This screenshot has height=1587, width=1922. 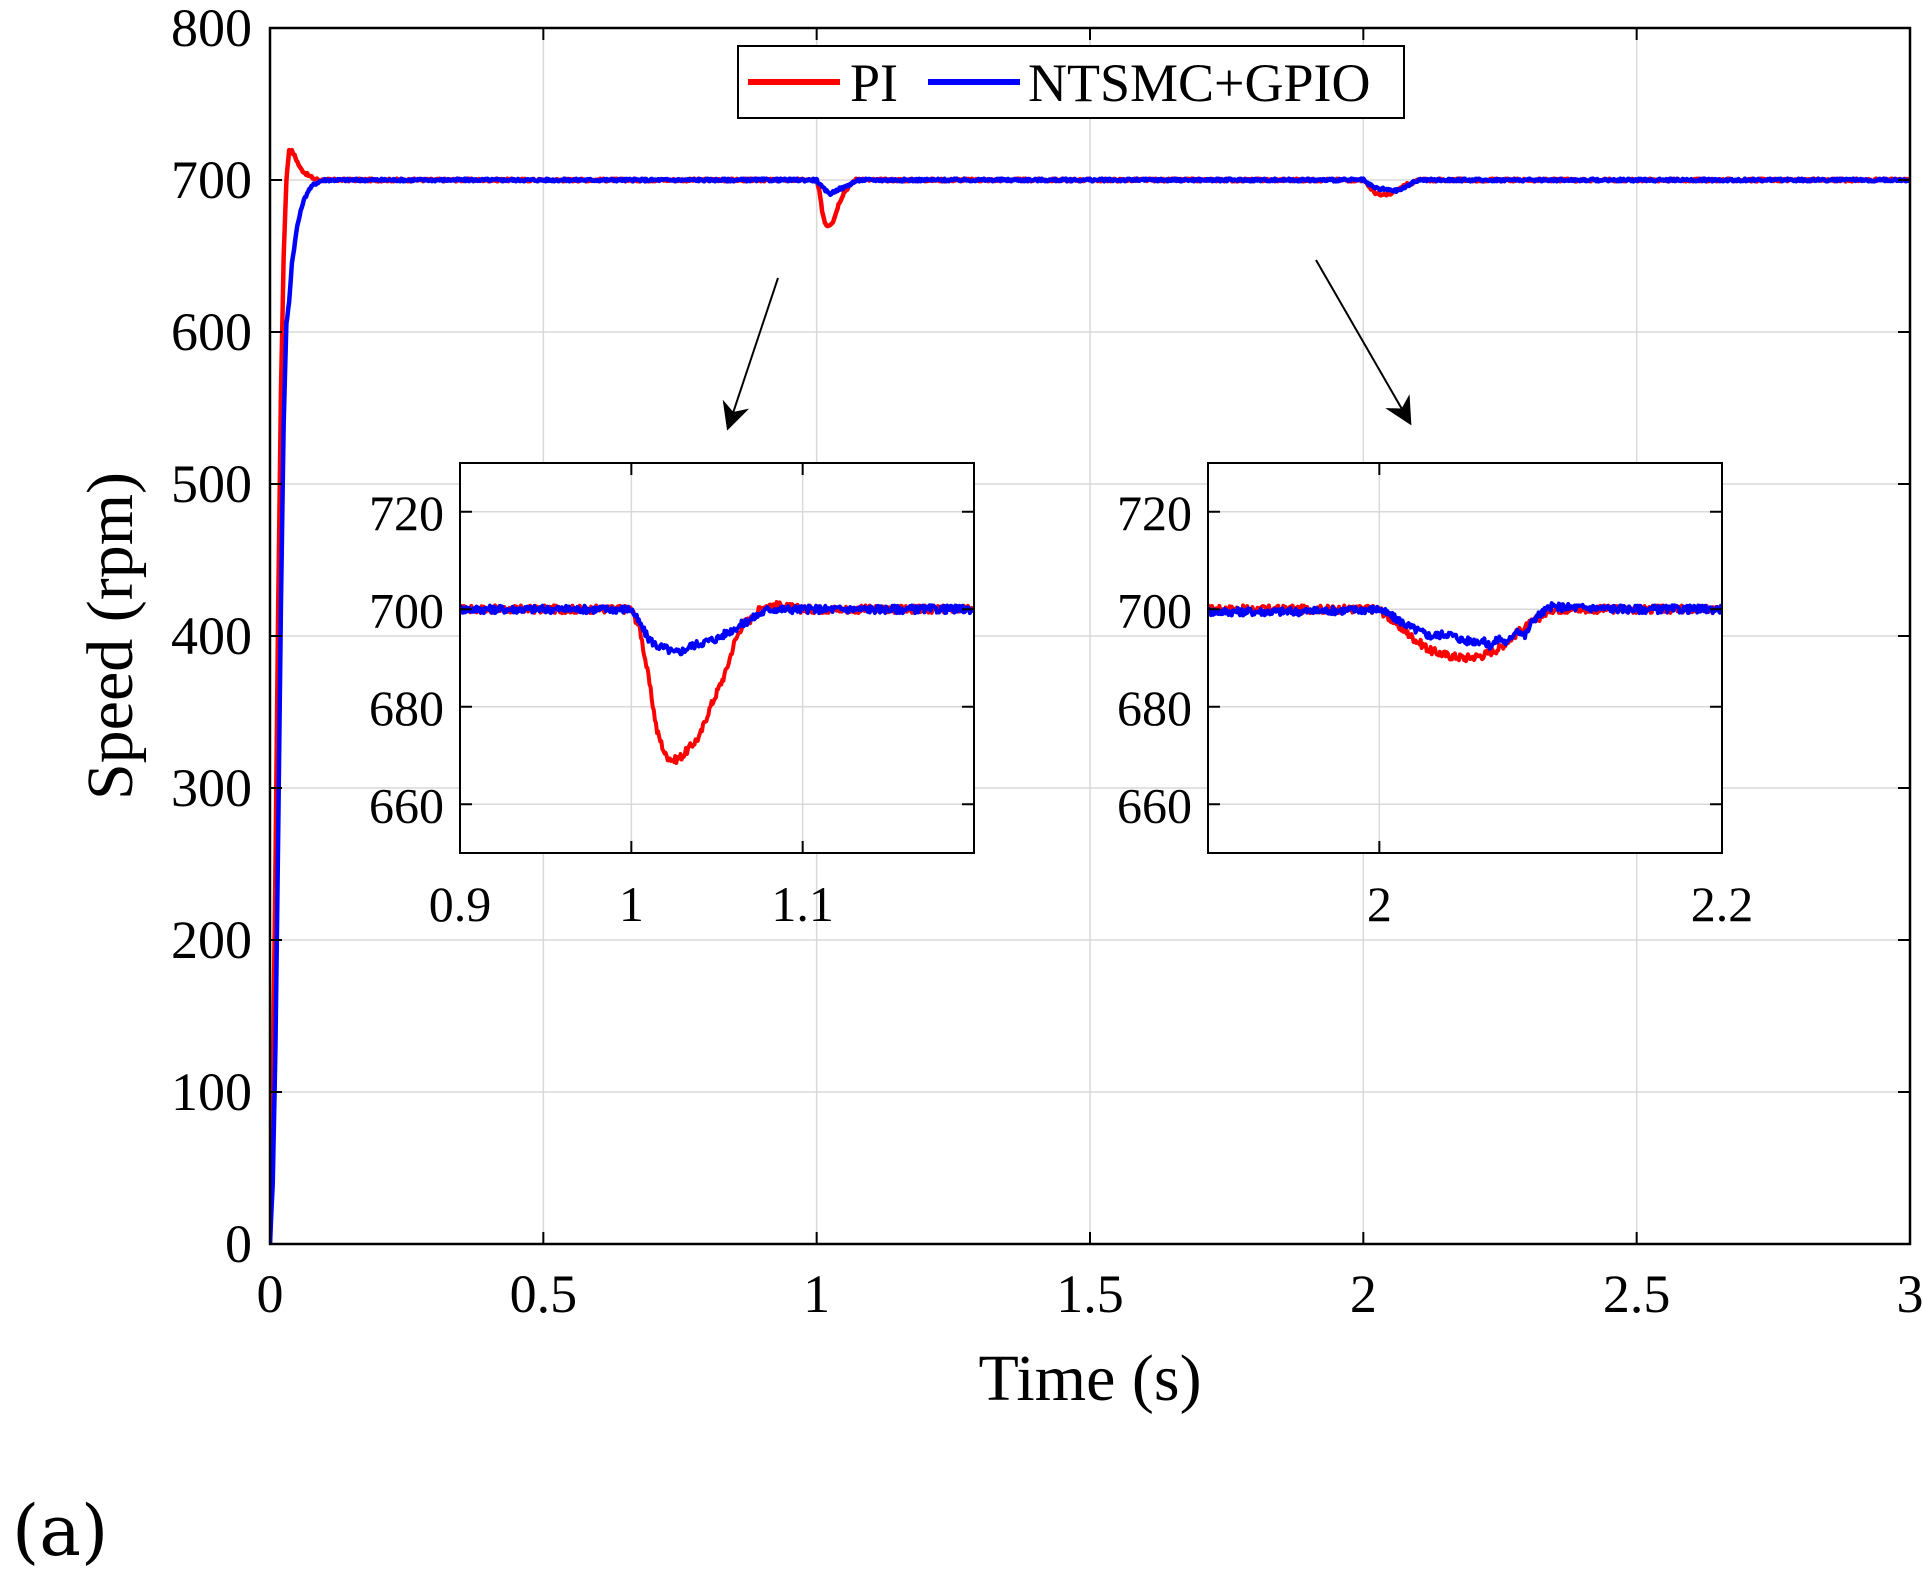 I want to click on inset-1-y-tick-label: 660, so click(x=406, y=805).